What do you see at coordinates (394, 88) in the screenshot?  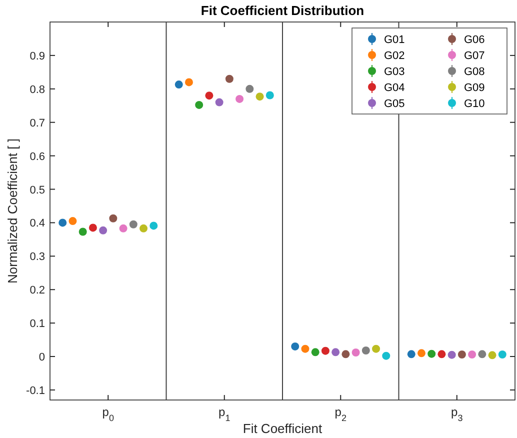 I see `legend-label: G04` at bounding box center [394, 88].